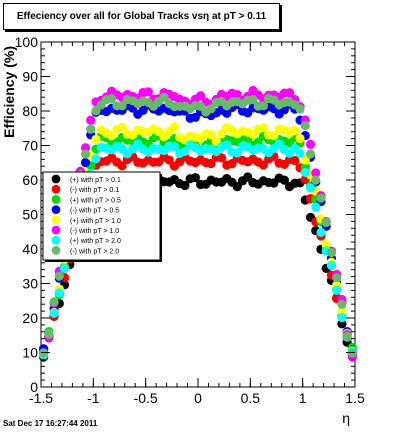 This screenshot has height=433, width=400. I want to click on legend-label: (+) with pT > 0.5, so click(95, 200).